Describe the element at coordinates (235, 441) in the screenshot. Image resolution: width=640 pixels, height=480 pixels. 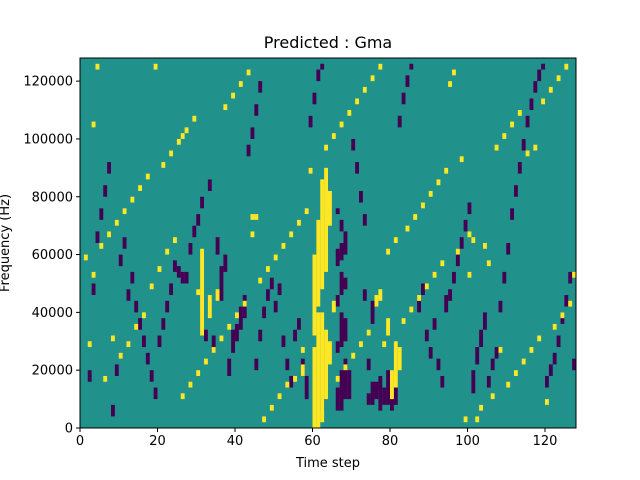
I see `x-tick-label: 40` at that location.